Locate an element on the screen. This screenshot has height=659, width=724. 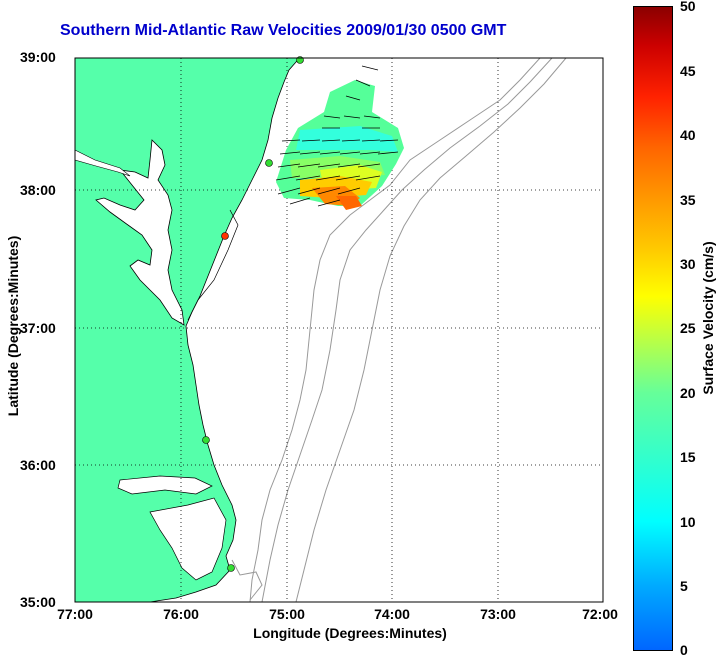
x-tick-label: 73:00 is located at coordinates (498, 614).